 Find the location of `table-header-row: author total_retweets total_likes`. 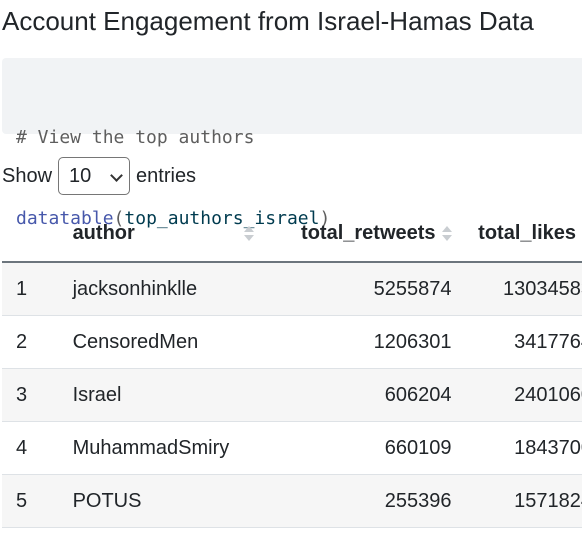

table-header-row: author total_retweets total_likes is located at coordinates (292, 234).